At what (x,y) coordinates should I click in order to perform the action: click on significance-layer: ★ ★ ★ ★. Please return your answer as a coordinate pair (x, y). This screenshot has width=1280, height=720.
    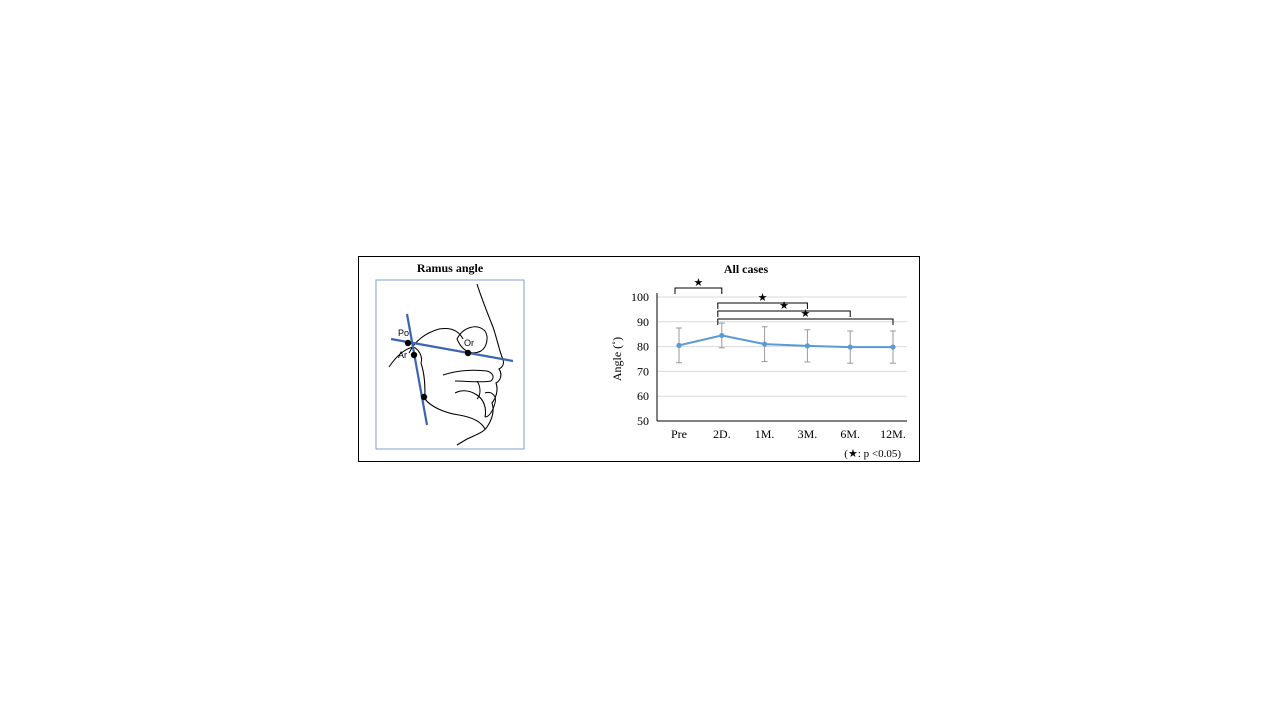
    Looking at the image, I should click on (784, 301).